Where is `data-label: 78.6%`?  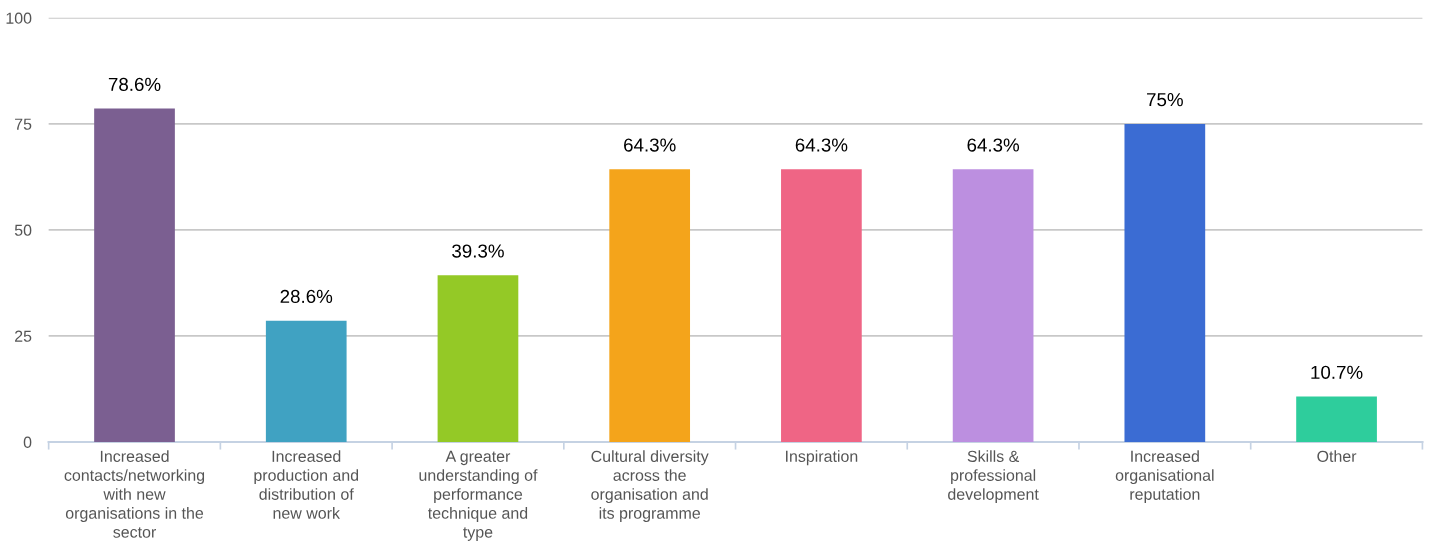 data-label: 78.6% is located at coordinates (134, 84).